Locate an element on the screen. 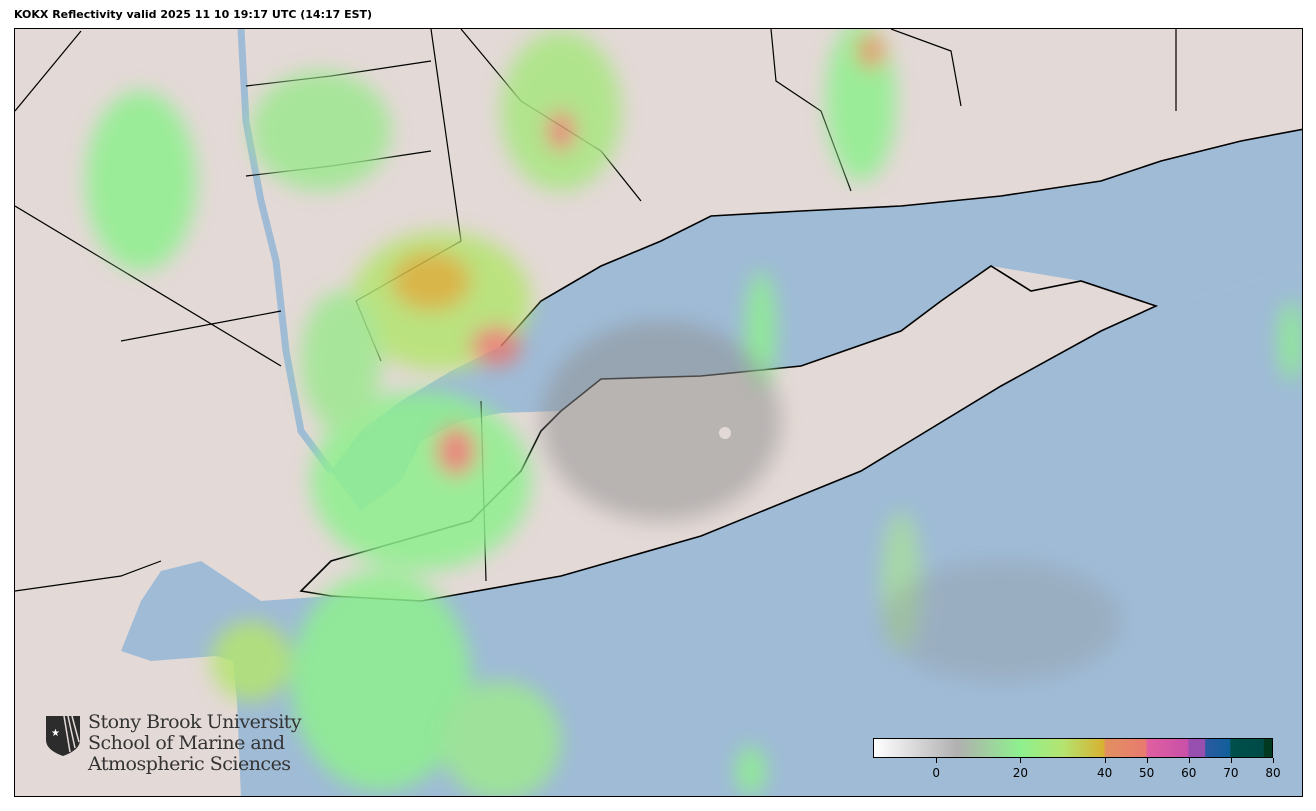 The height and width of the screenshot is (811, 1316). logo-line: Stony Brook University is located at coordinates (195, 722).